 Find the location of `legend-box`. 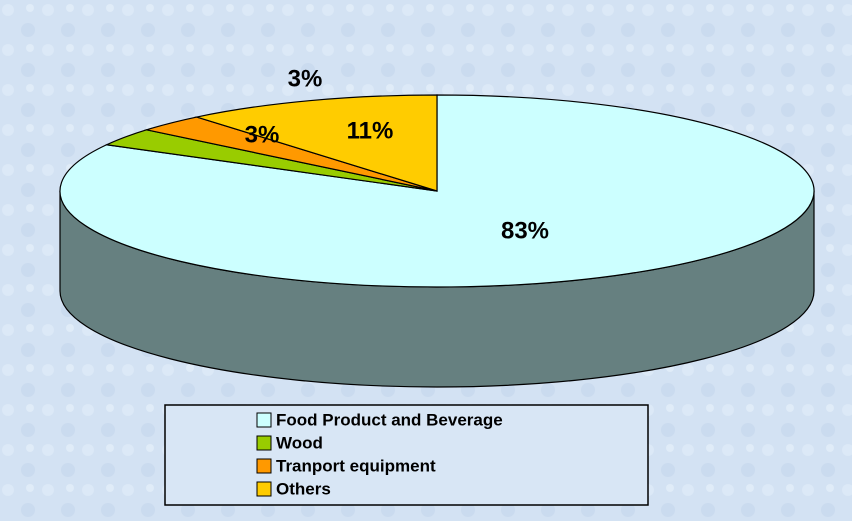

legend-box is located at coordinates (406, 455).